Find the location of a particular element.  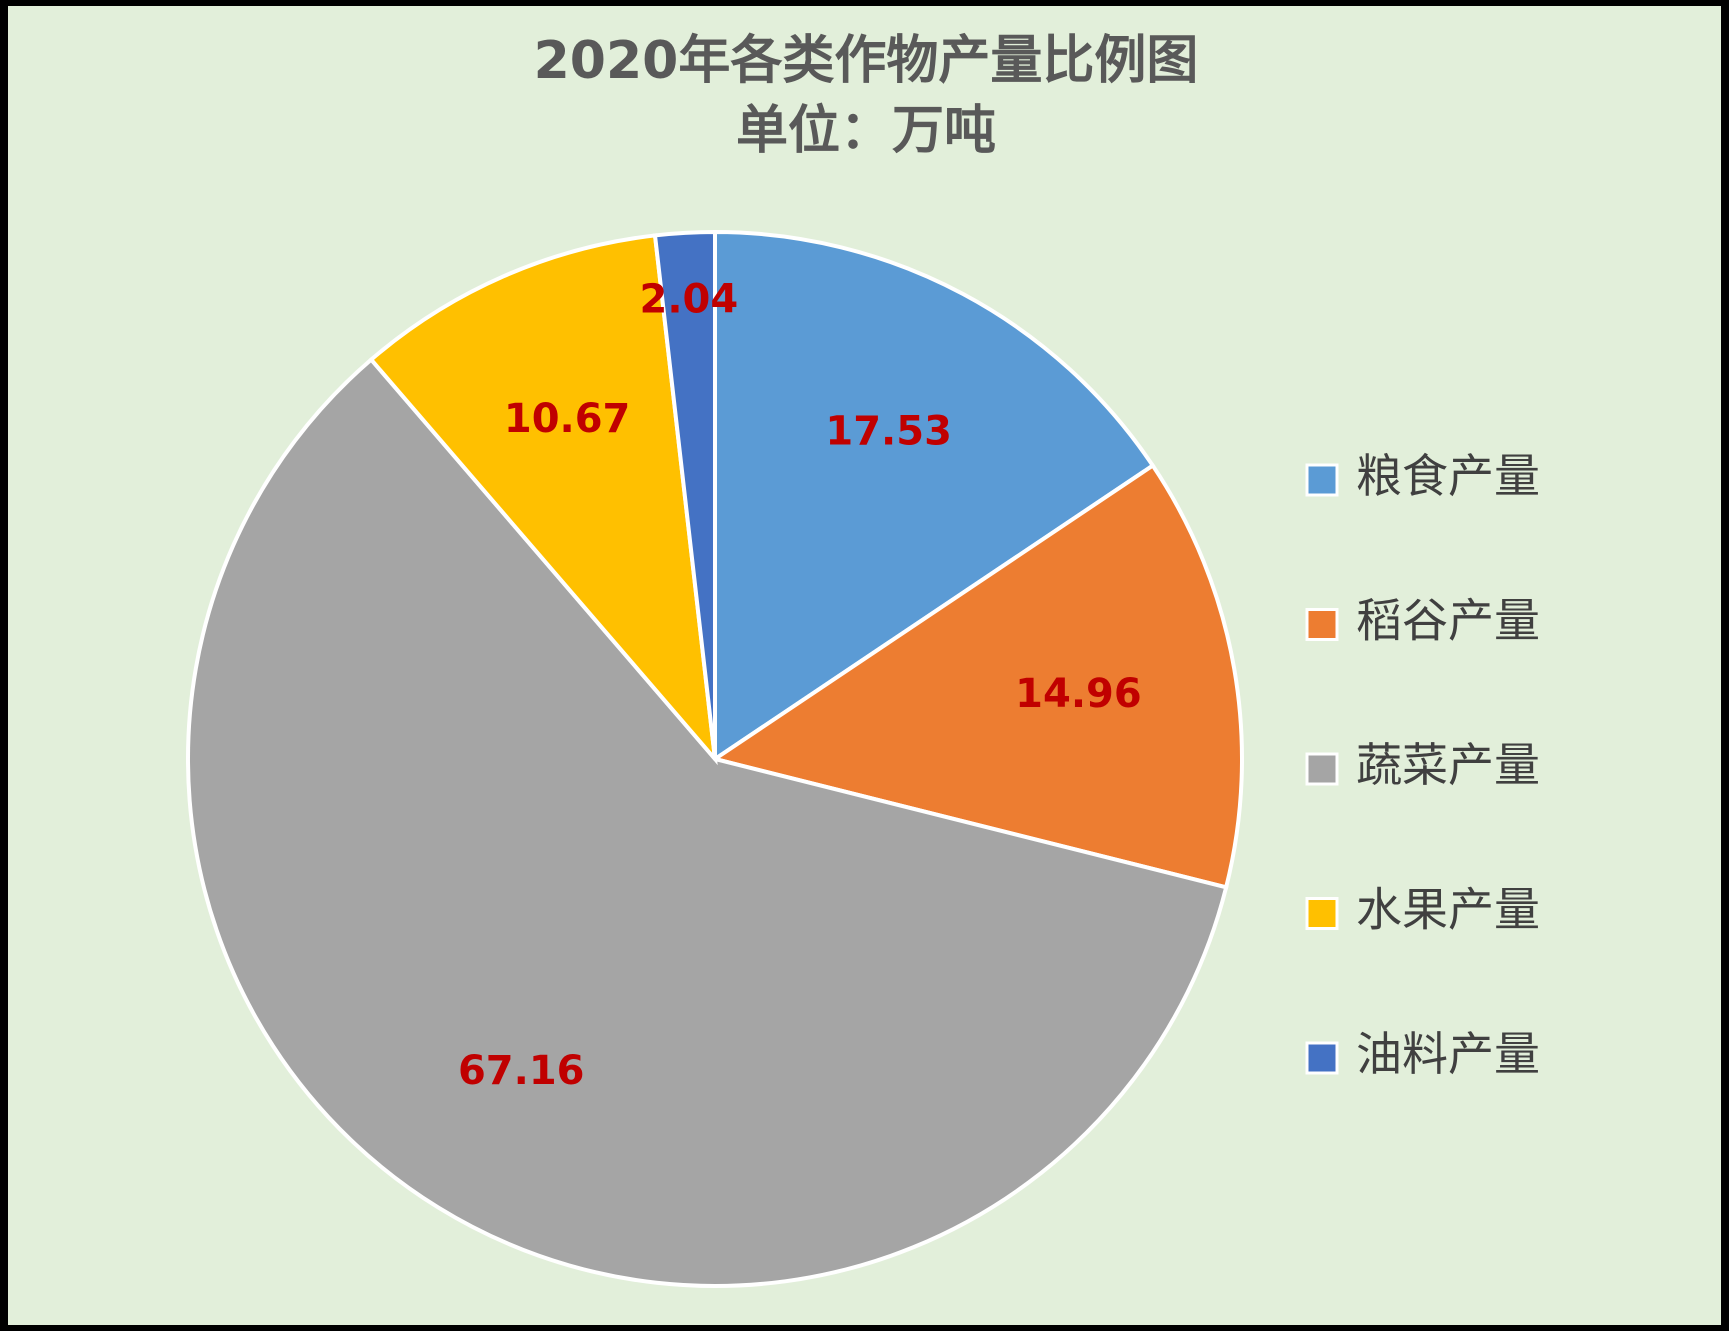

value-label: 14.96 is located at coordinates (1078, 694).